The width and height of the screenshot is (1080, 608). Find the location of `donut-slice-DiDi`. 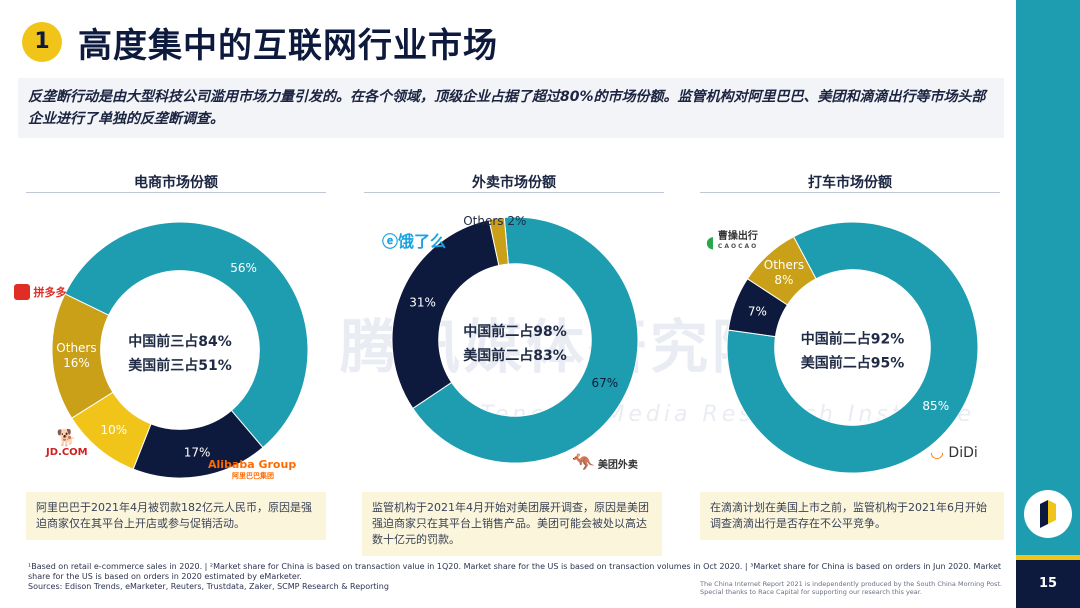

donut-slice-DiDi is located at coordinates (852, 347).